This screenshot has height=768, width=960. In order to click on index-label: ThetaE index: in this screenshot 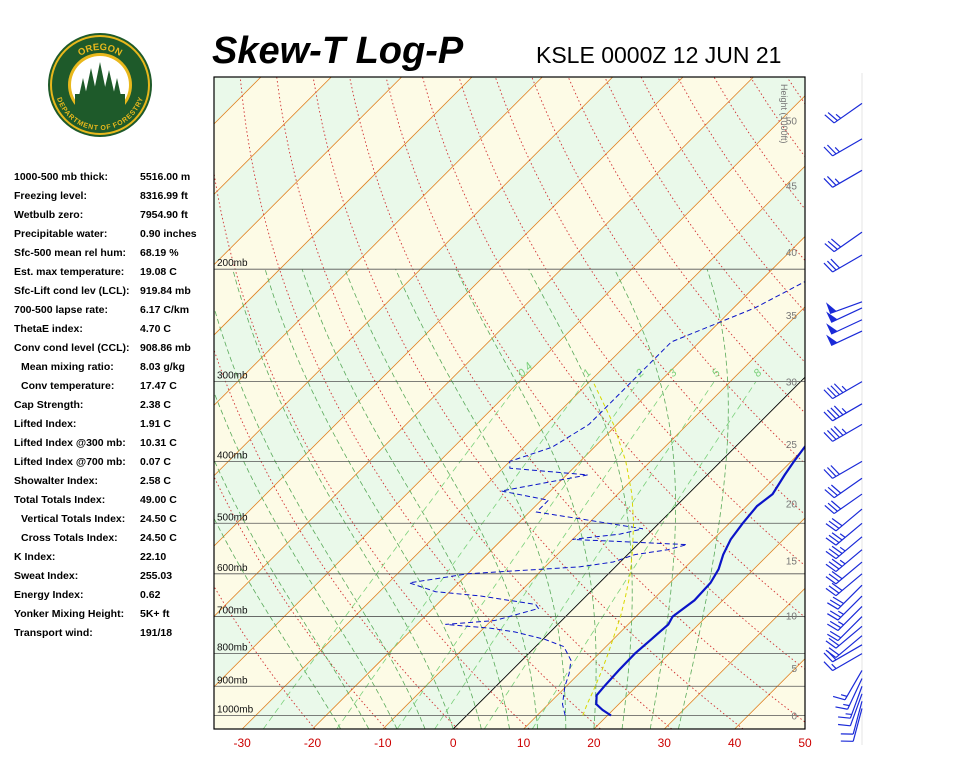, I will do `click(48, 329)`.